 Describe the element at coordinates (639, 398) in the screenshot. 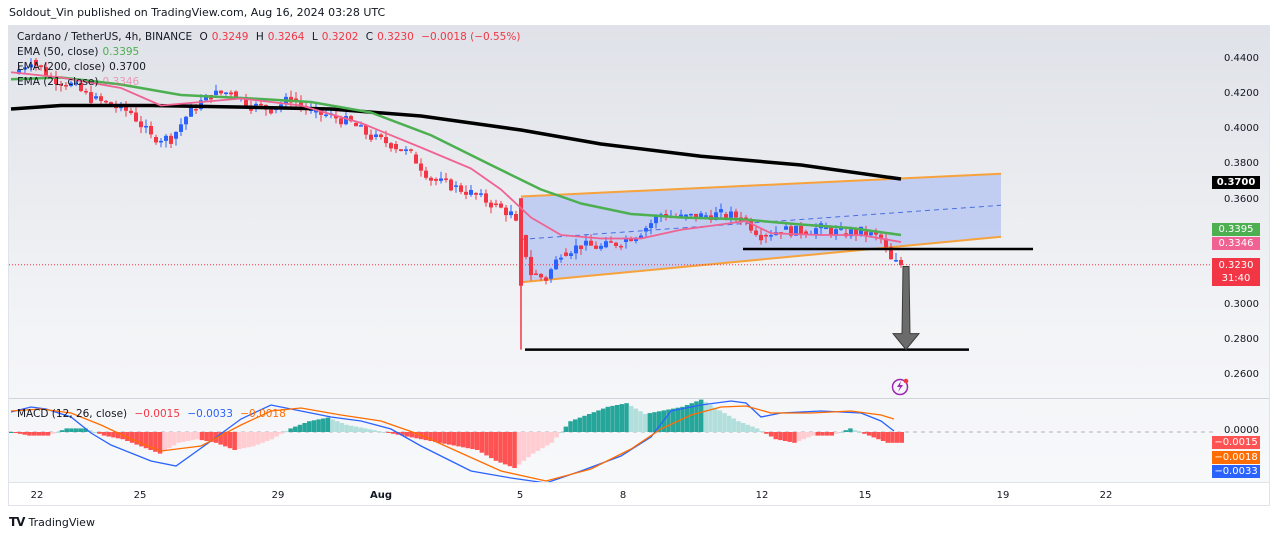

I see `pane-separator` at that location.